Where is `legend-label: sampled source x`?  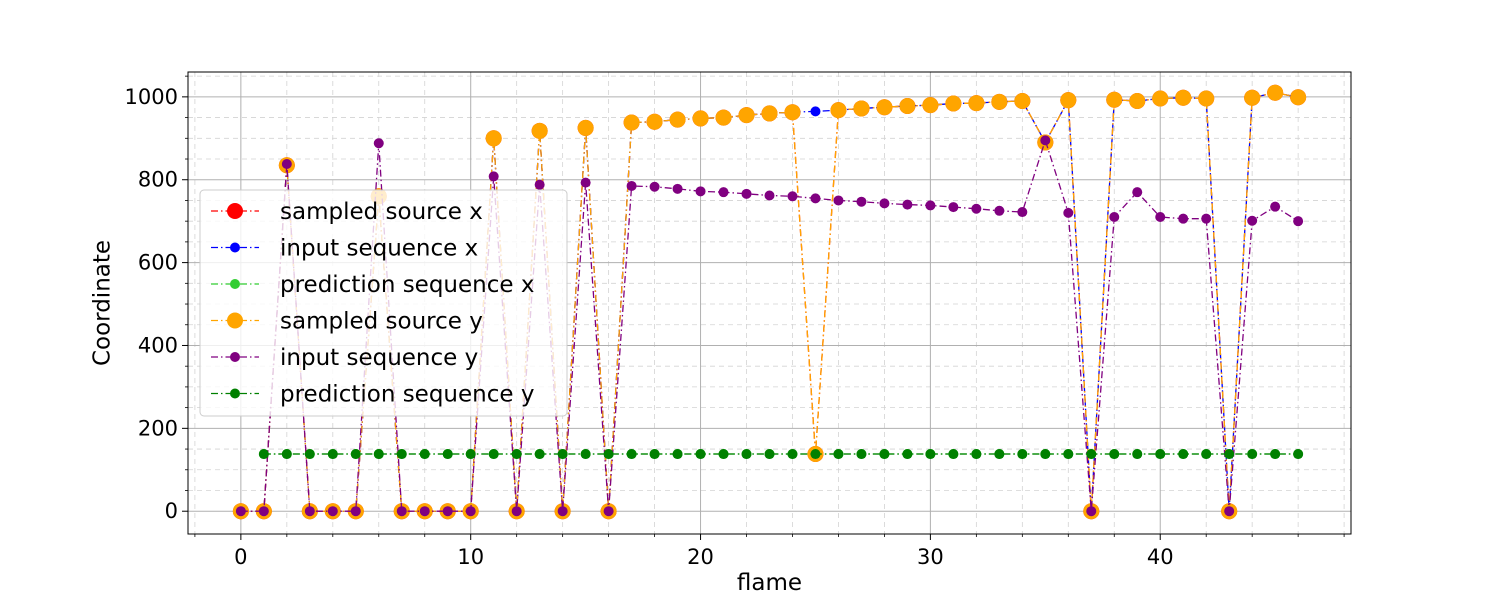 legend-label: sampled source x is located at coordinates (381, 212).